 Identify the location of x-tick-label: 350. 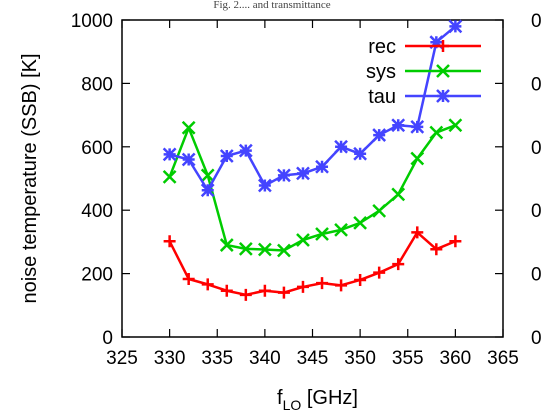
(360, 358).